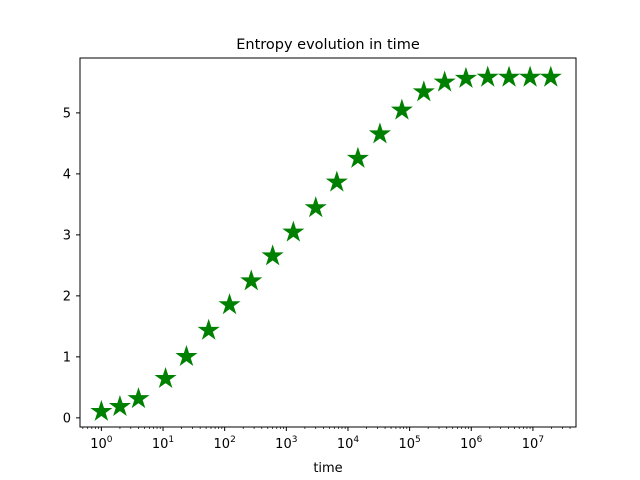 This screenshot has width=640, height=480. I want to click on x-tick-label-exponent: 3, so click(295, 440).